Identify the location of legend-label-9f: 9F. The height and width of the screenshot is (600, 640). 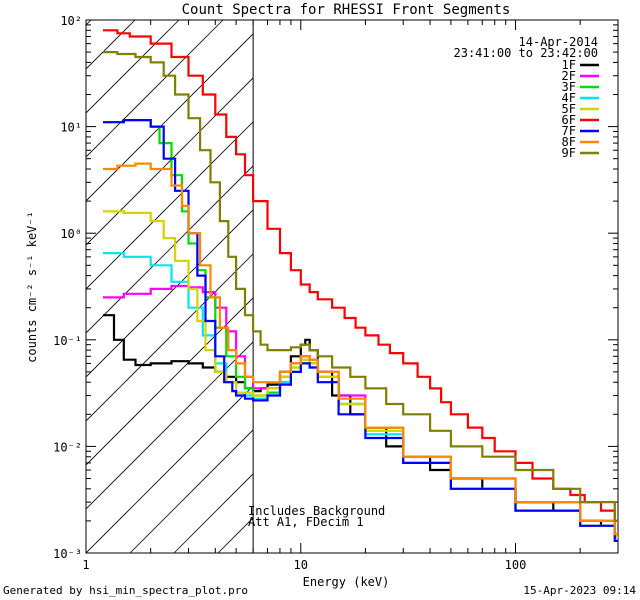
(569, 153).